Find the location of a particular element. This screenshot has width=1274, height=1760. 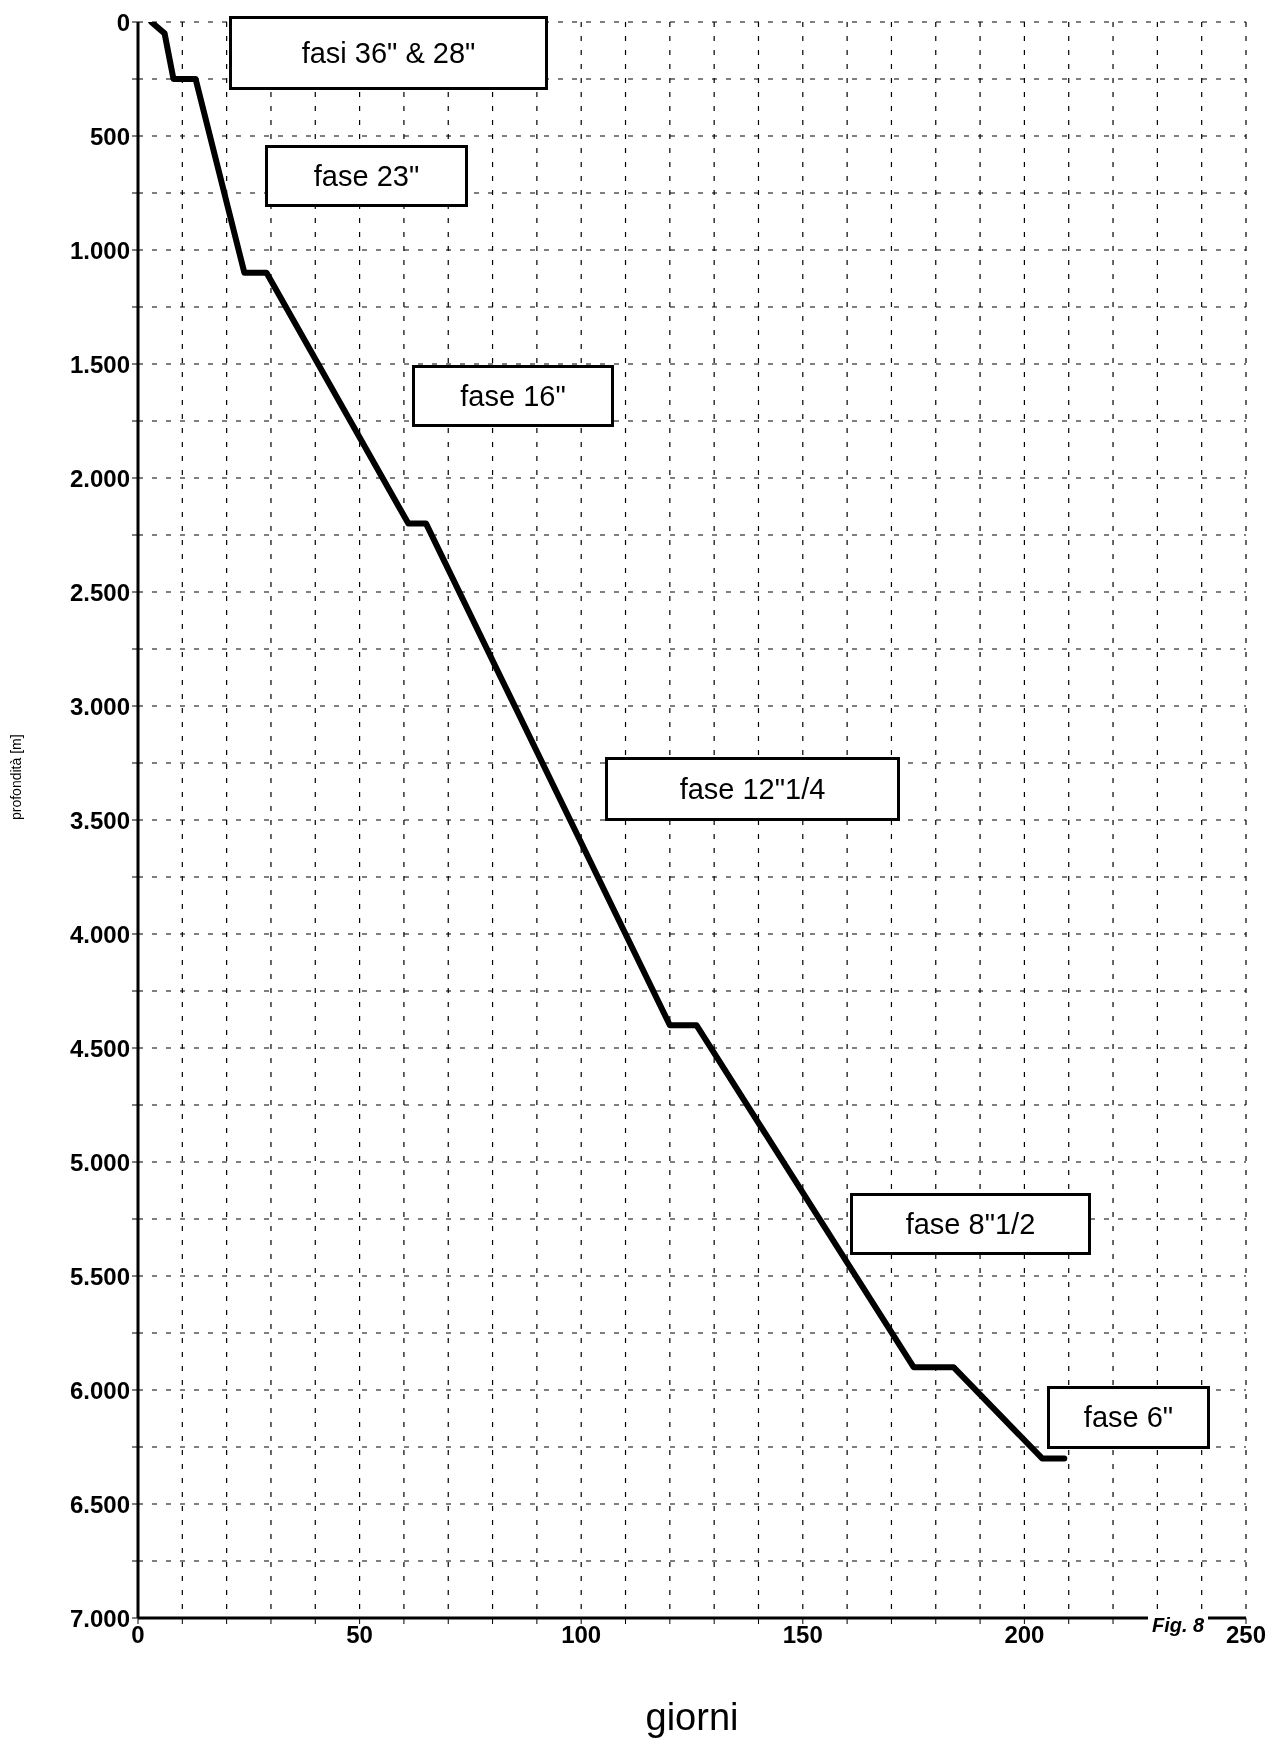

y-tick-label: 7.000 is located at coordinates (99, 1618).